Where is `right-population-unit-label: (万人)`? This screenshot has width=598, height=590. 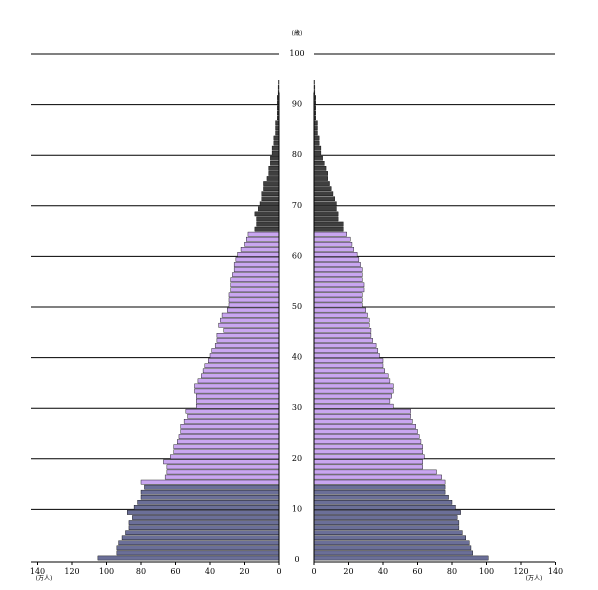 right-population-unit-label: (万人) is located at coordinates (534, 578).